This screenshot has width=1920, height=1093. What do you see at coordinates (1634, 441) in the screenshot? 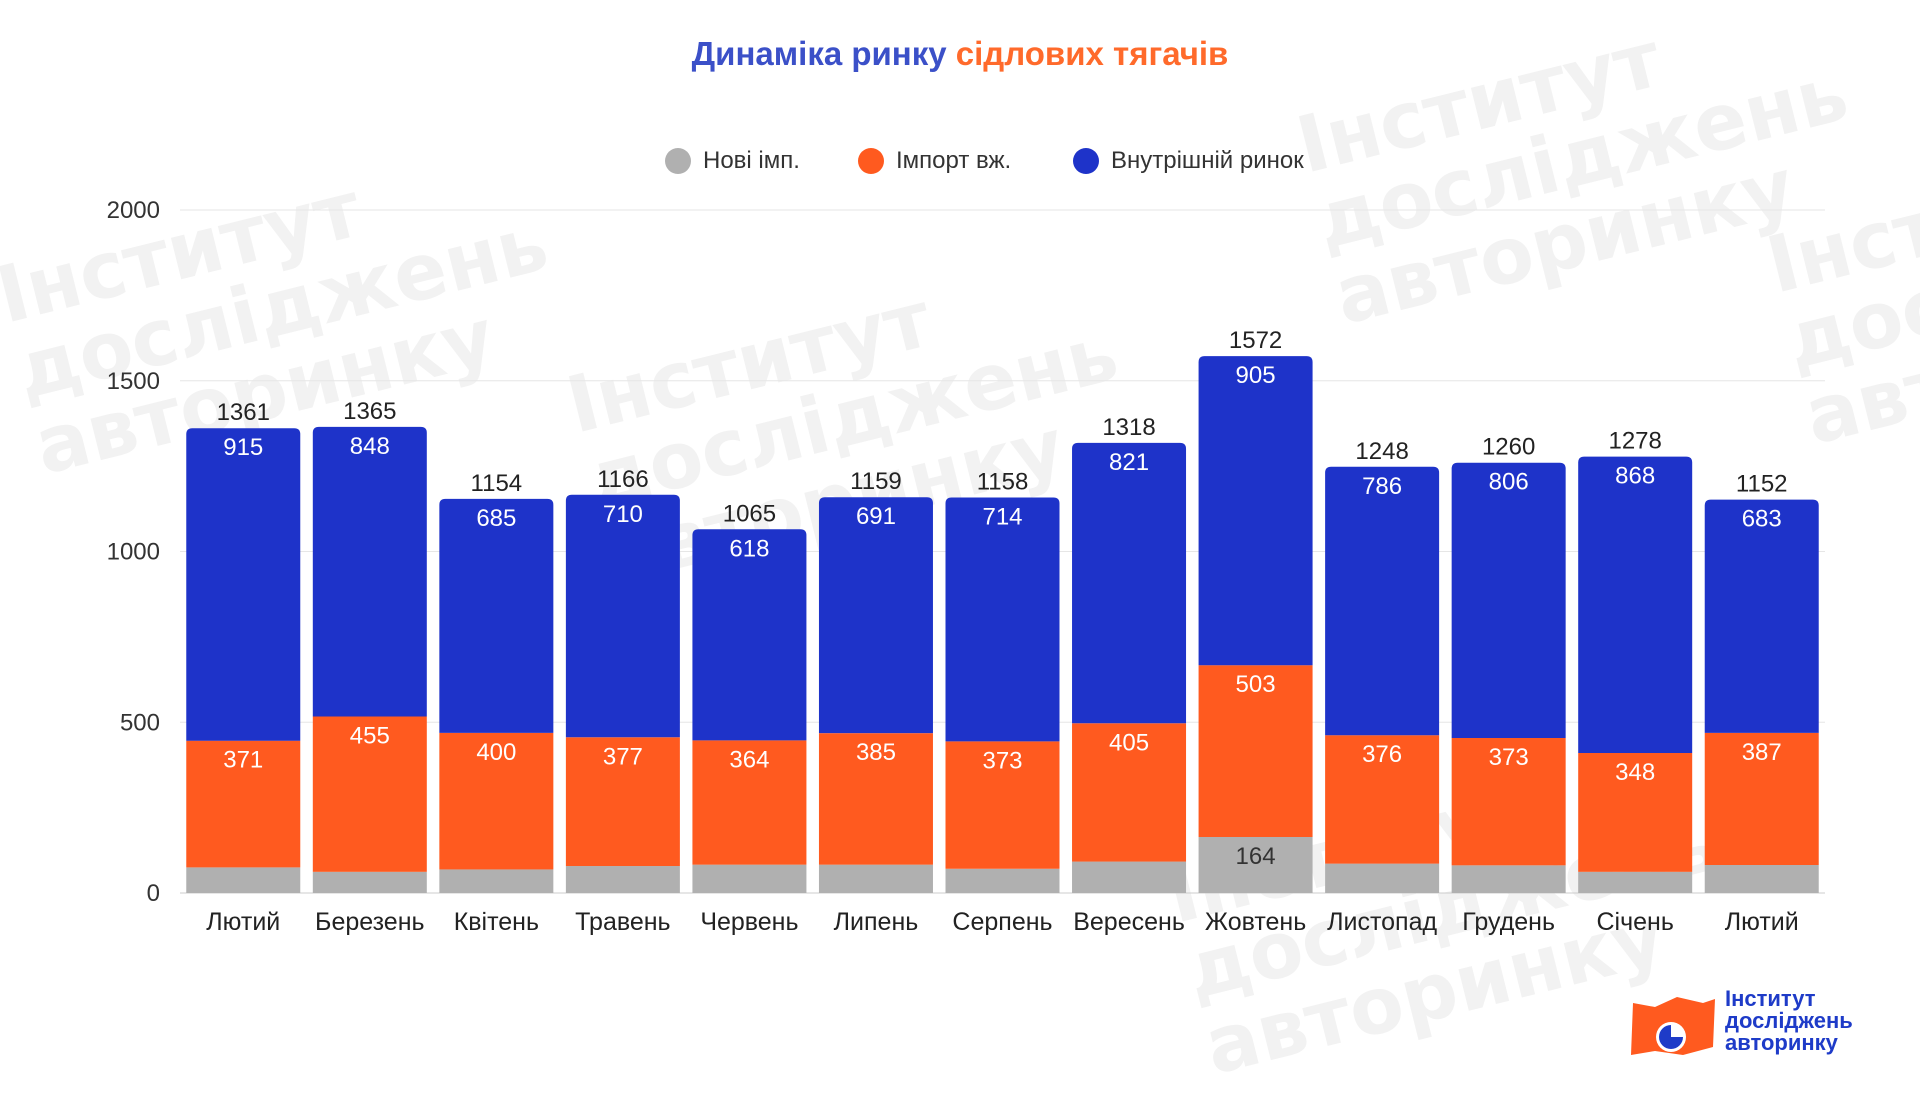
I see `total-label: 1278` at bounding box center [1634, 441].